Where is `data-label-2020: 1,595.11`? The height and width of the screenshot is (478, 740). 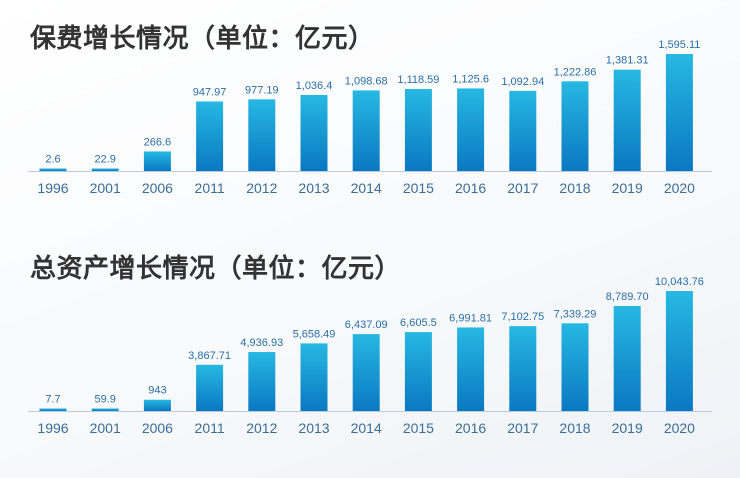 data-label-2020: 1,595.11 is located at coordinates (679, 45).